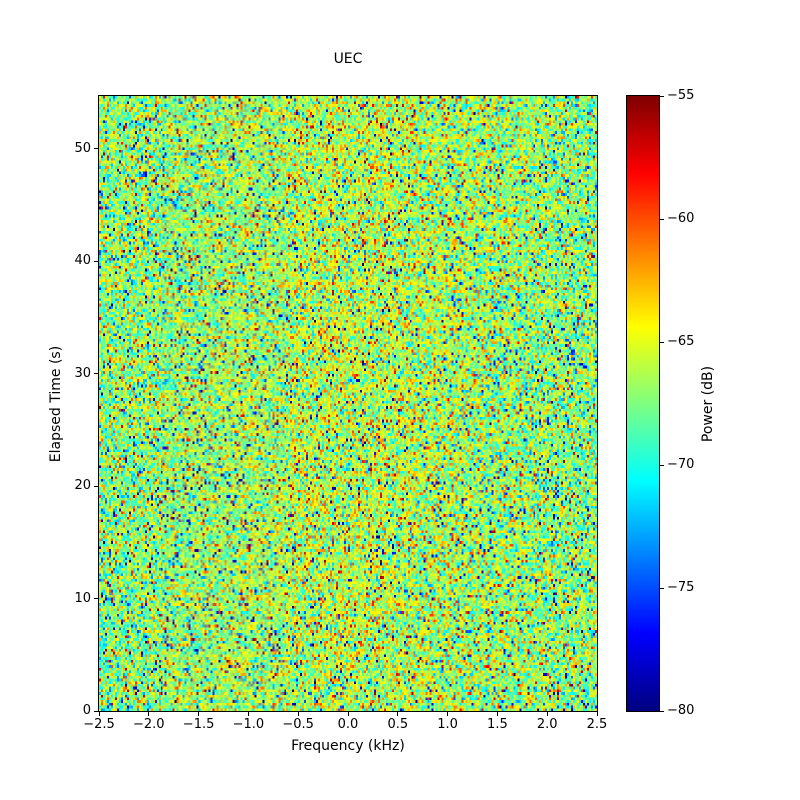 The height and width of the screenshot is (800, 800). Describe the element at coordinates (681, 95) in the screenshot. I see `colorbar-tick-label: −55` at that location.